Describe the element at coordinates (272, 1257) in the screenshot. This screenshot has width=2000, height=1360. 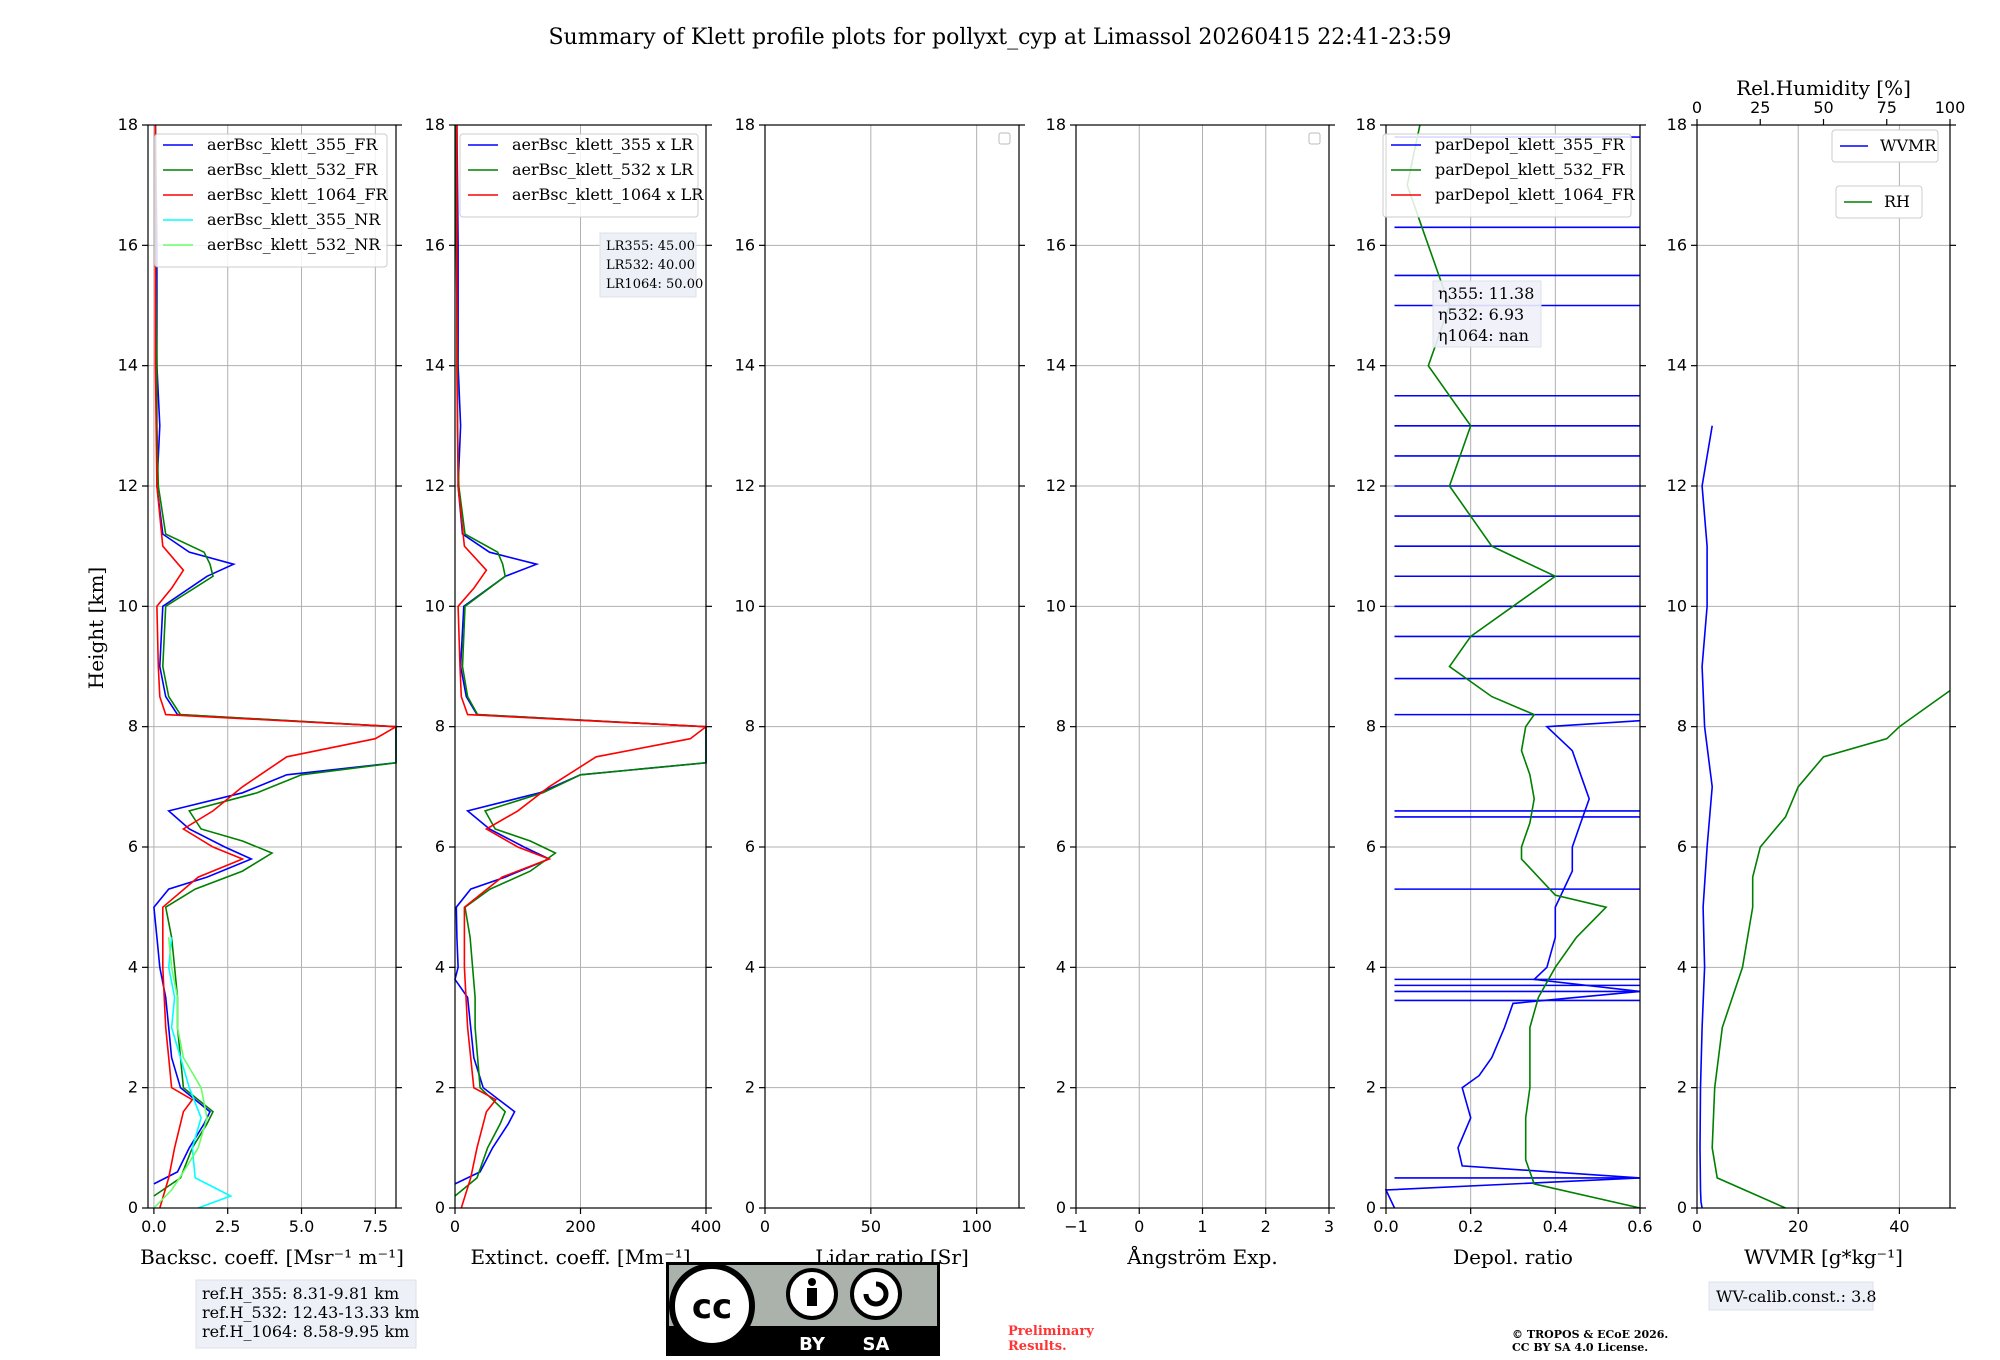
I see `x-axis-label: Backsc. coeff. [Msr⁻¹ m⁻¹]` at that location.